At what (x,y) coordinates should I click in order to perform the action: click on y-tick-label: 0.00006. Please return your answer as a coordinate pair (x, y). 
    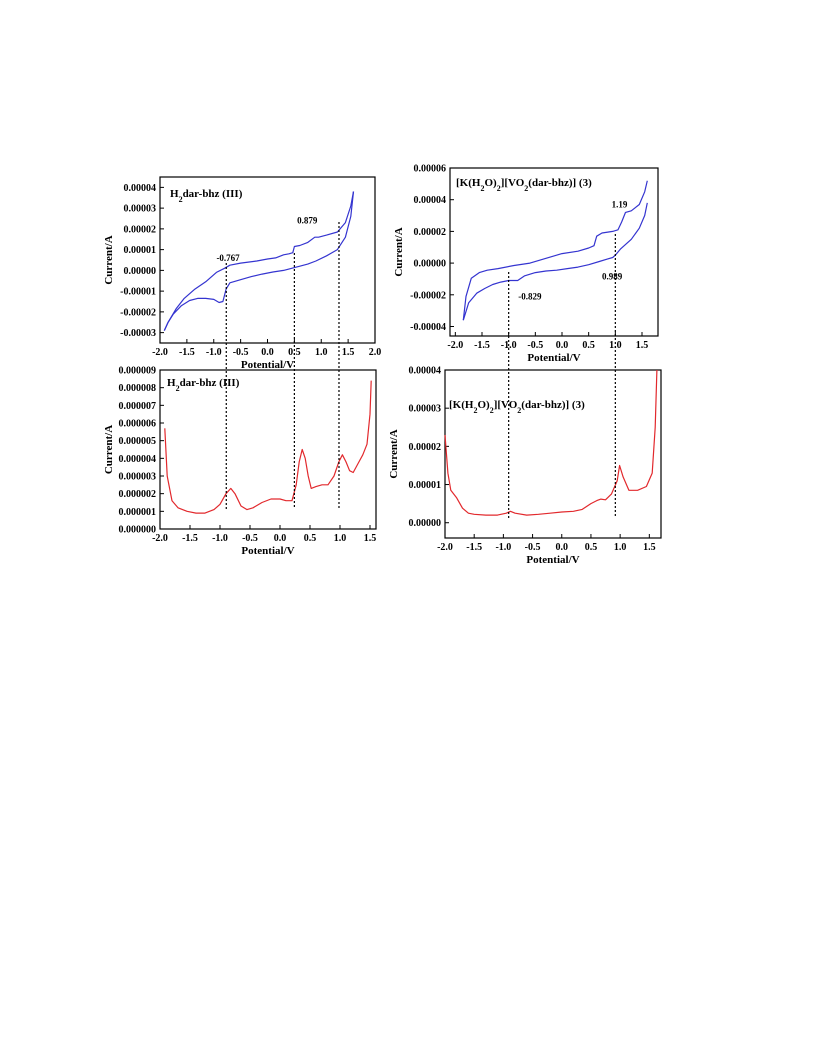
    Looking at the image, I should click on (430, 169).